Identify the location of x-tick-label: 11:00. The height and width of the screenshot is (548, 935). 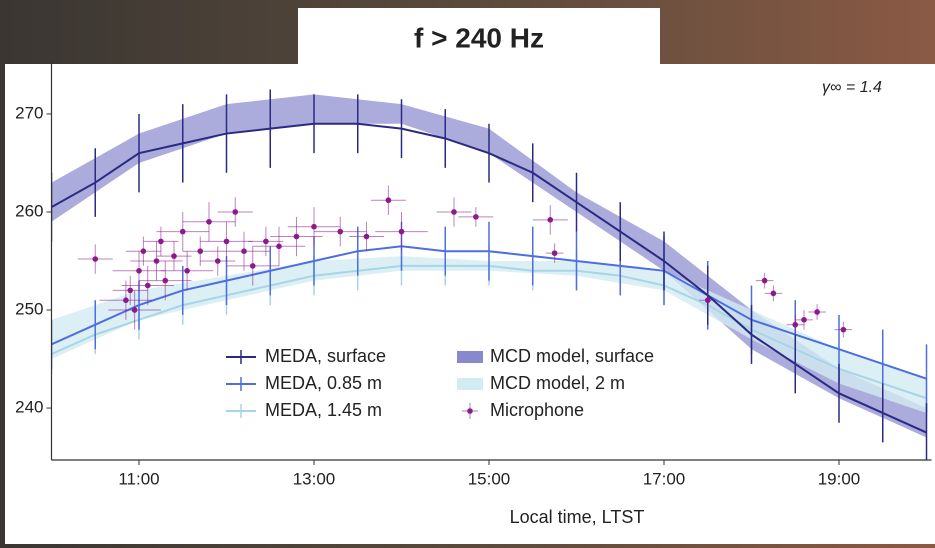
(138, 478).